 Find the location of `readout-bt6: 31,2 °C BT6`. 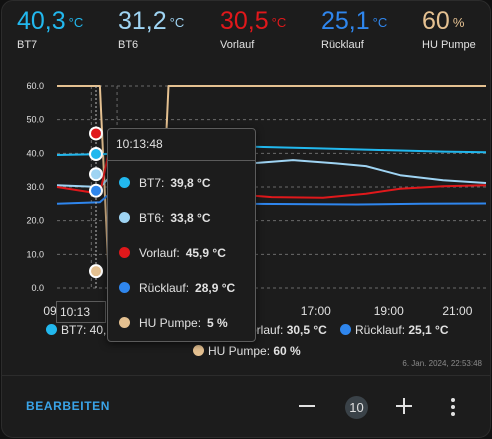

readout-bt6: 31,2 °C BT6 is located at coordinates (151, 29).